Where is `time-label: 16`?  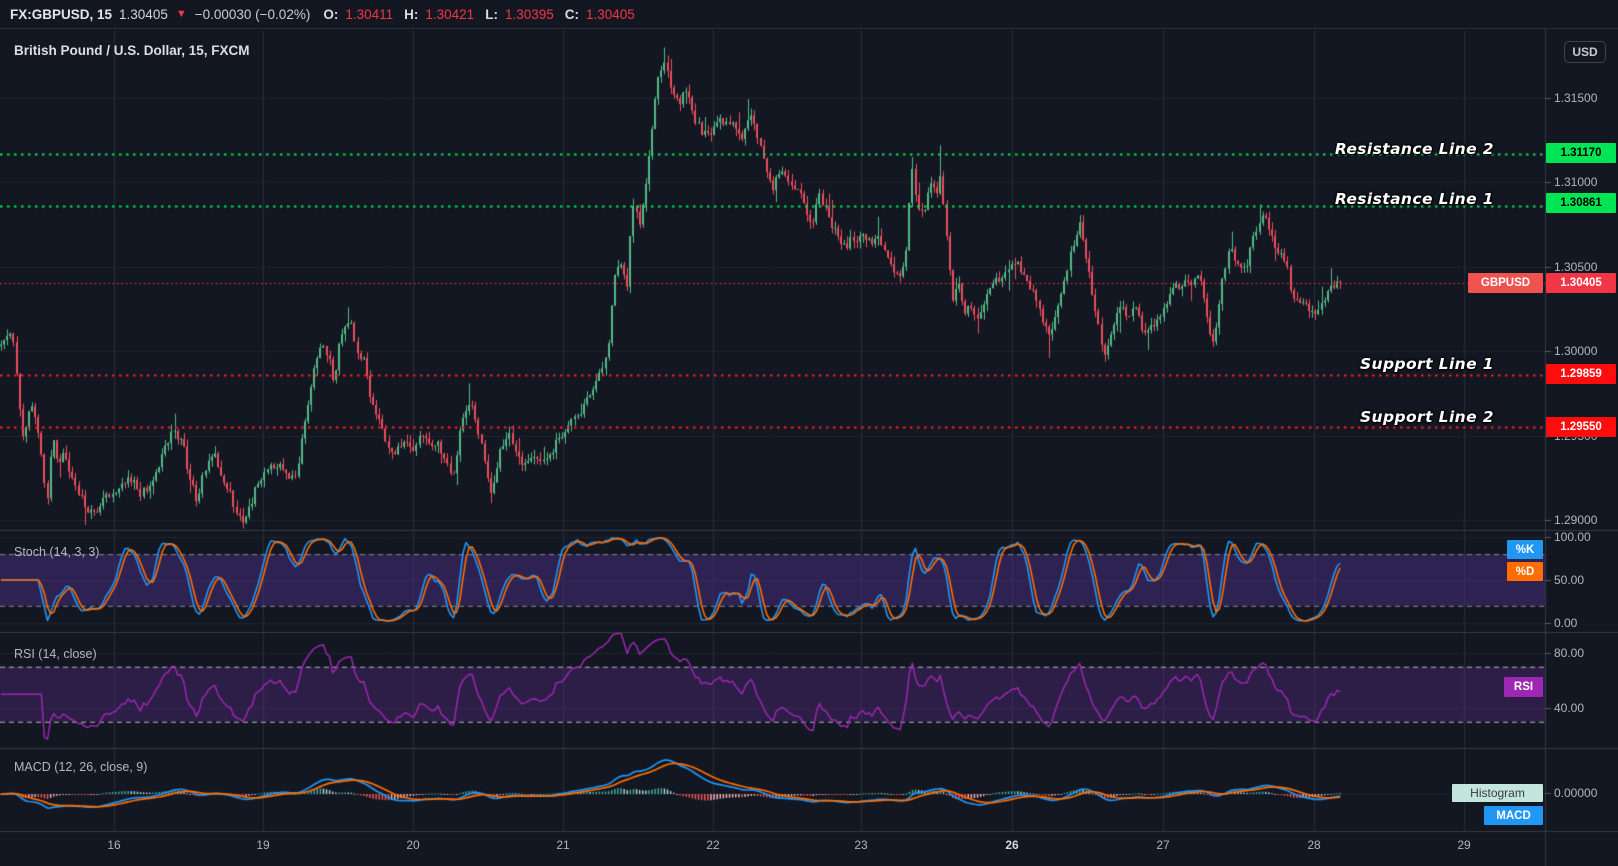
time-label: 16 is located at coordinates (114, 845).